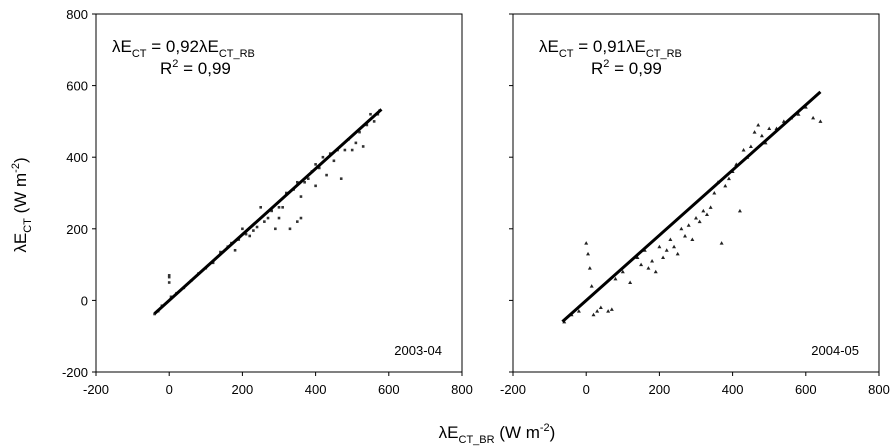 This screenshot has width=896, height=446. Describe the element at coordinates (77, 157) in the screenshot. I see `y-tick-label: 400` at that location.